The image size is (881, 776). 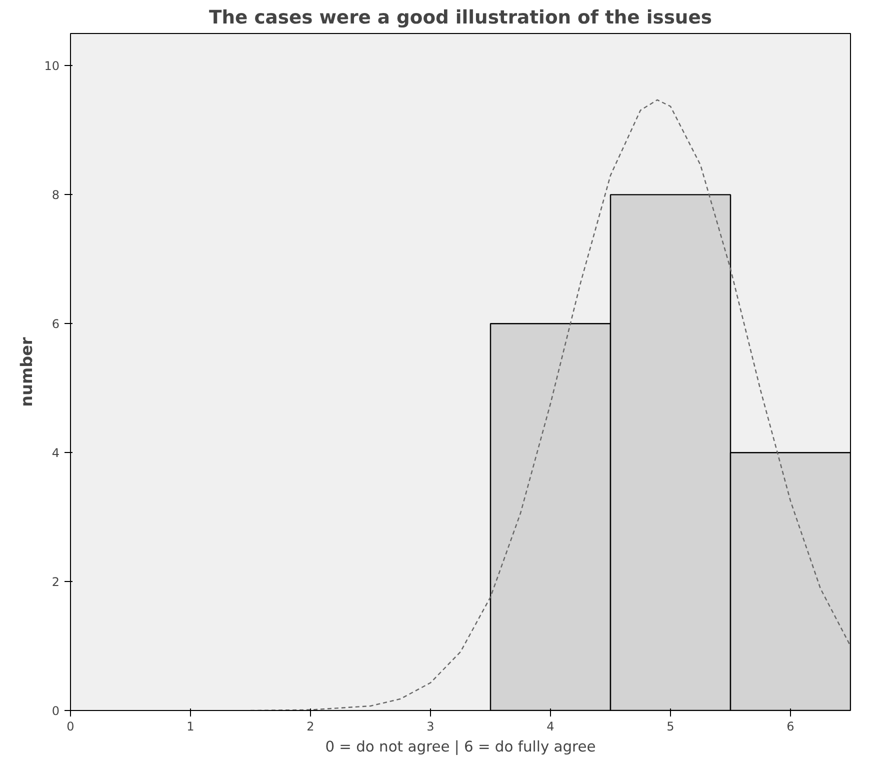 What do you see at coordinates (460, 747) in the screenshot?
I see `x-axis-title: 0 = do not agree | 6 = do fully agree` at bounding box center [460, 747].